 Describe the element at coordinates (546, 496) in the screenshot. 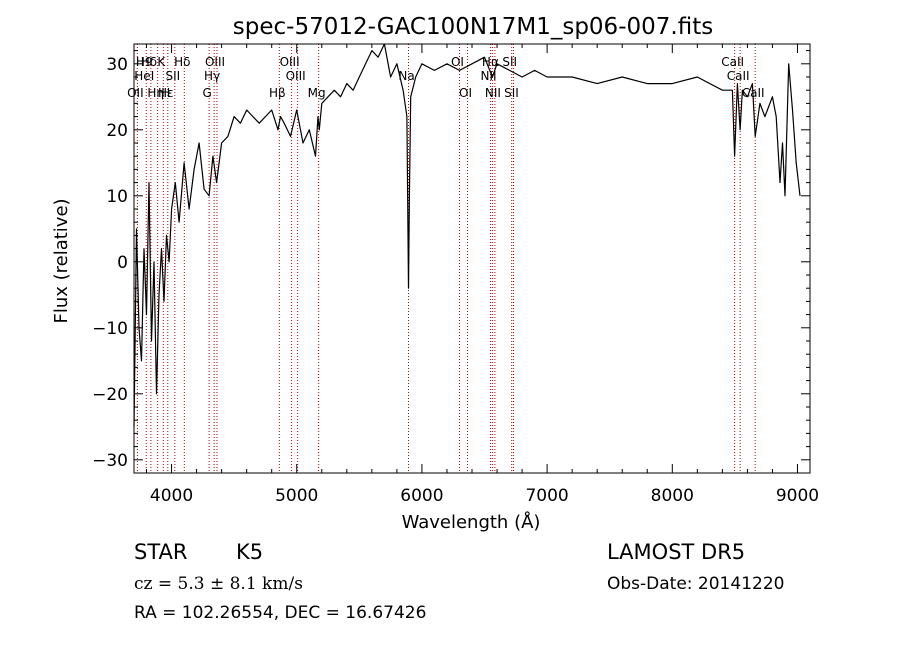

I see `x-tick-label-3: 7000` at that location.